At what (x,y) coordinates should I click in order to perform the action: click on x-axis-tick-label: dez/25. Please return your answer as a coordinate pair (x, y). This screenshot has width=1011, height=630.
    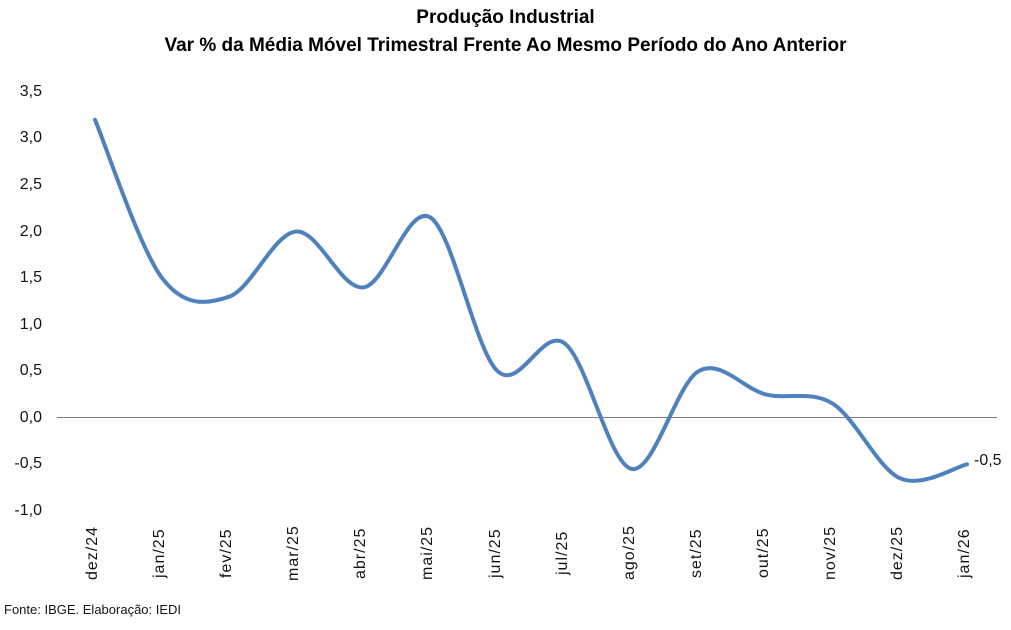
    Looking at the image, I should click on (897, 553).